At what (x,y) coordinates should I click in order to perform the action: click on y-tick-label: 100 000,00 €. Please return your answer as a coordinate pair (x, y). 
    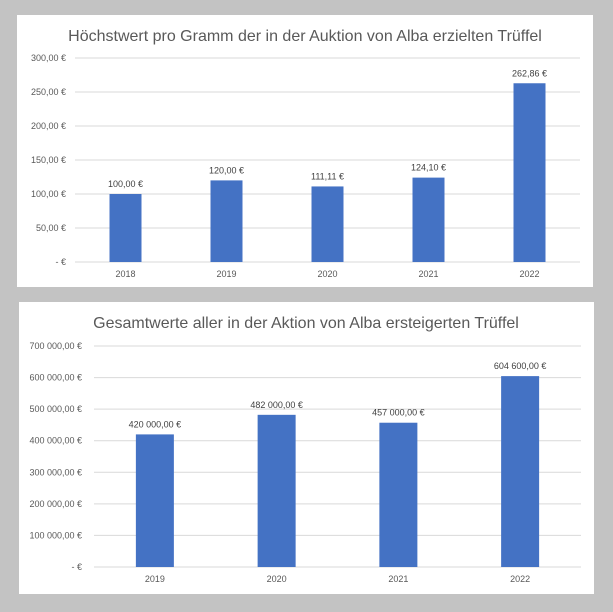
    Looking at the image, I should click on (55, 535).